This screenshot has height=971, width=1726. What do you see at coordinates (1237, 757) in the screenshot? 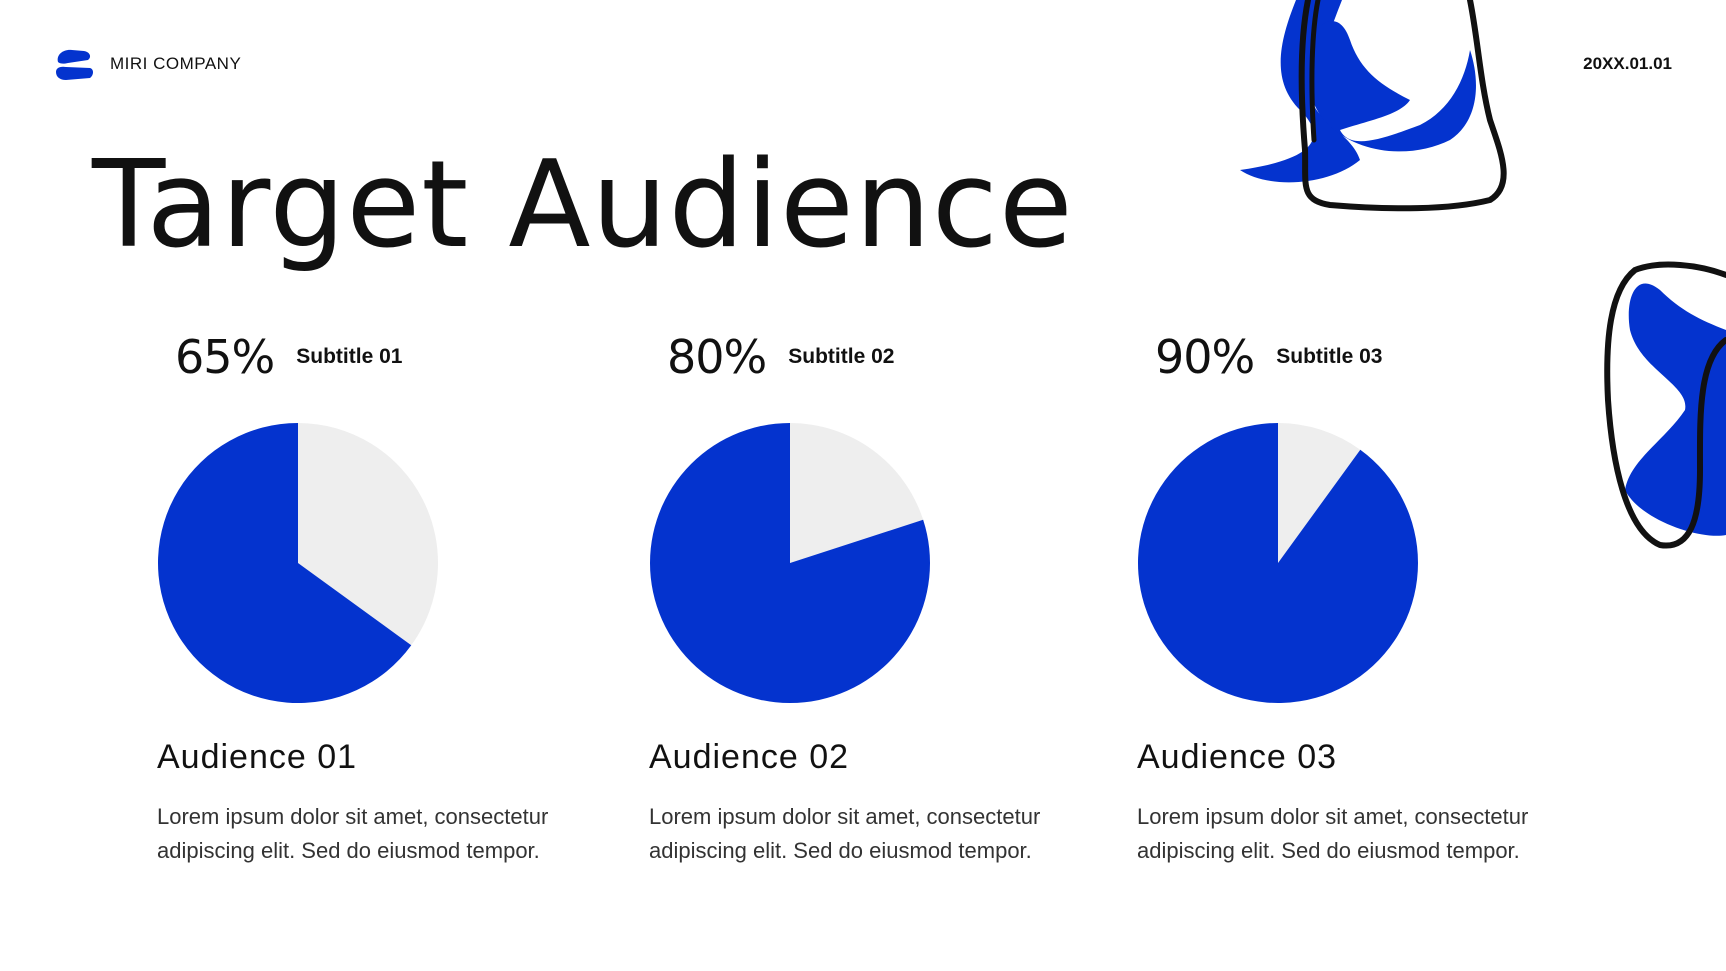
I see `audience-title: Audience 03` at bounding box center [1237, 757].